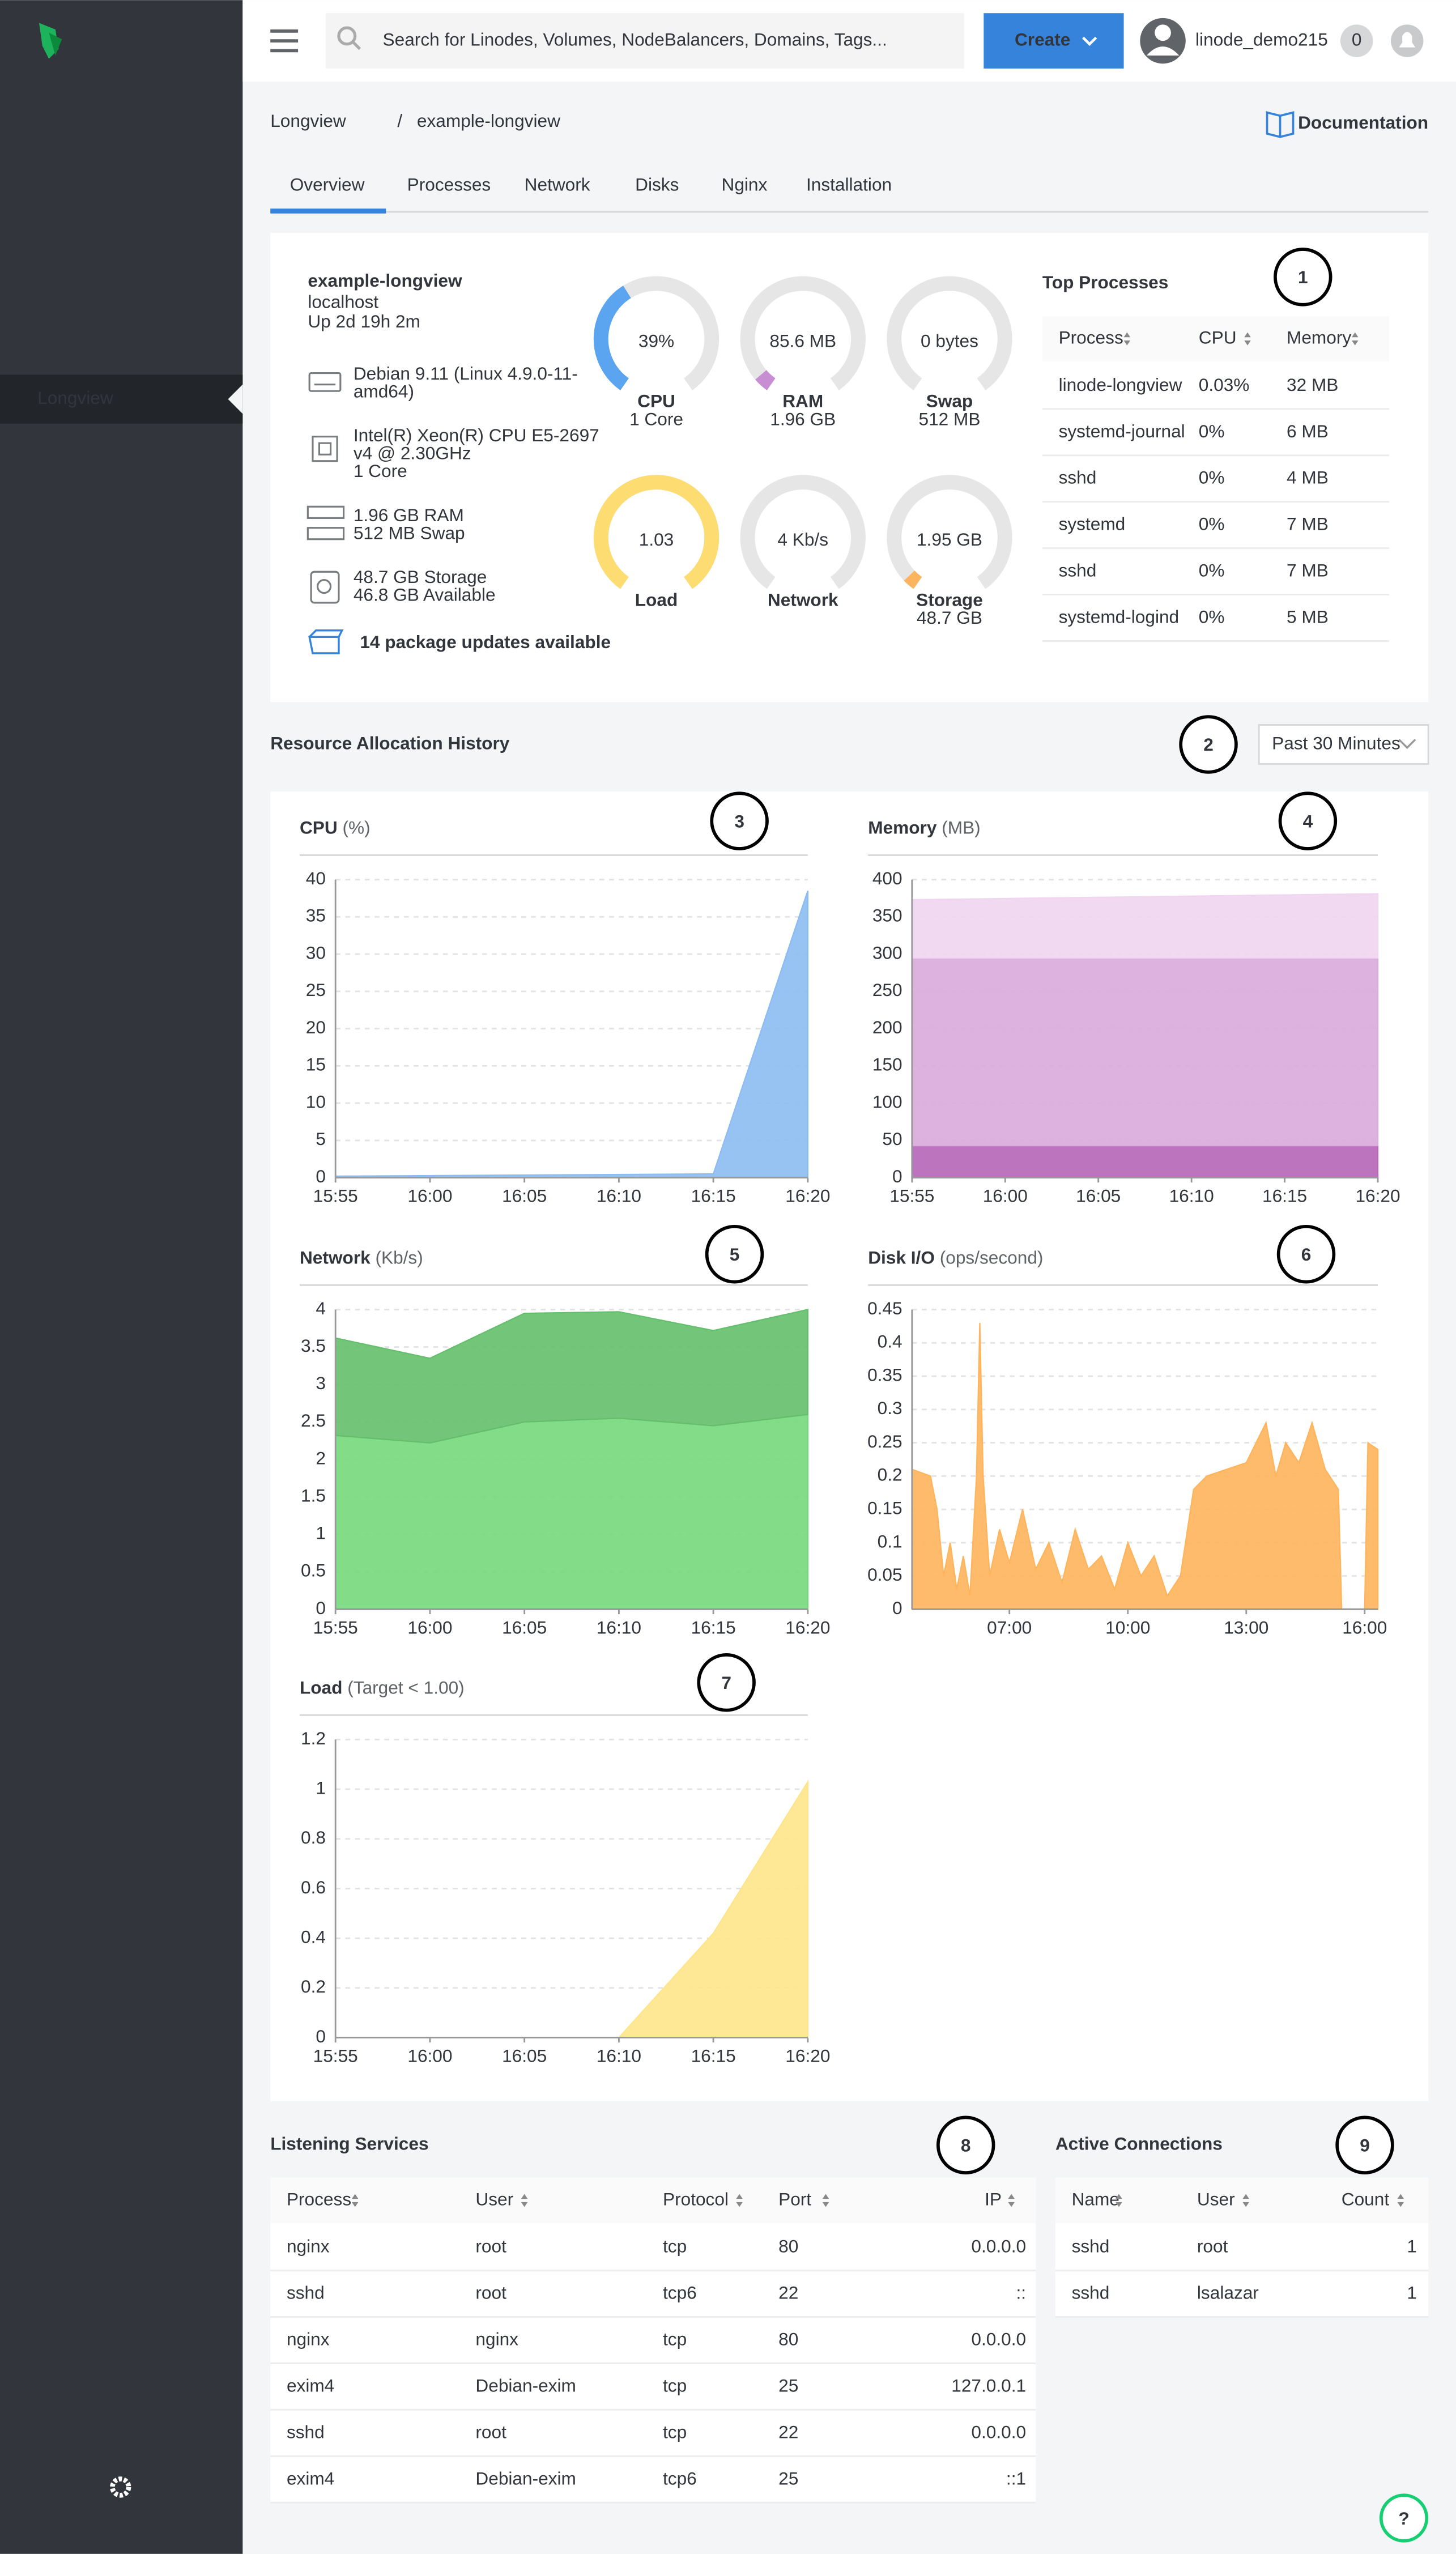 This screenshot has height=2554, width=1456. Describe the element at coordinates (321, 1458) in the screenshot. I see `y-tick-label: 2` at that location.